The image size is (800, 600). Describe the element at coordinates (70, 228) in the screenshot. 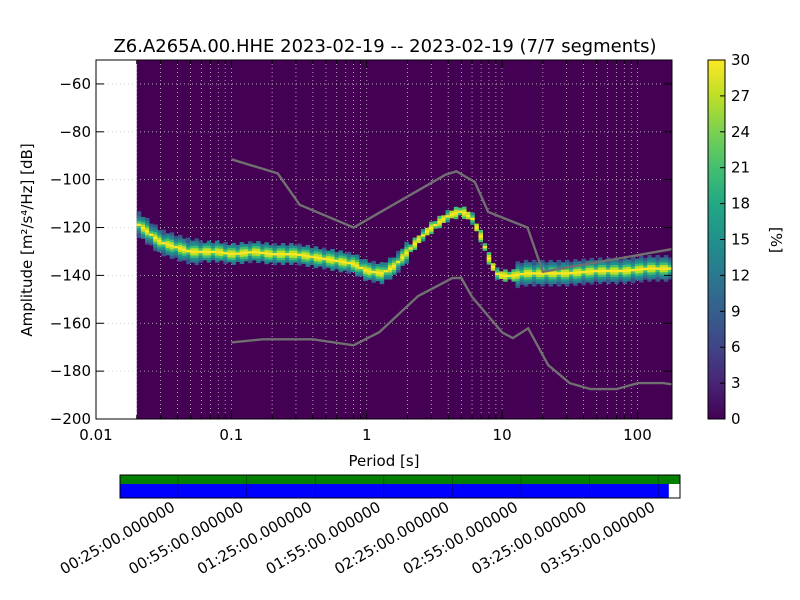

I see `y-tick-label: −120` at that location.